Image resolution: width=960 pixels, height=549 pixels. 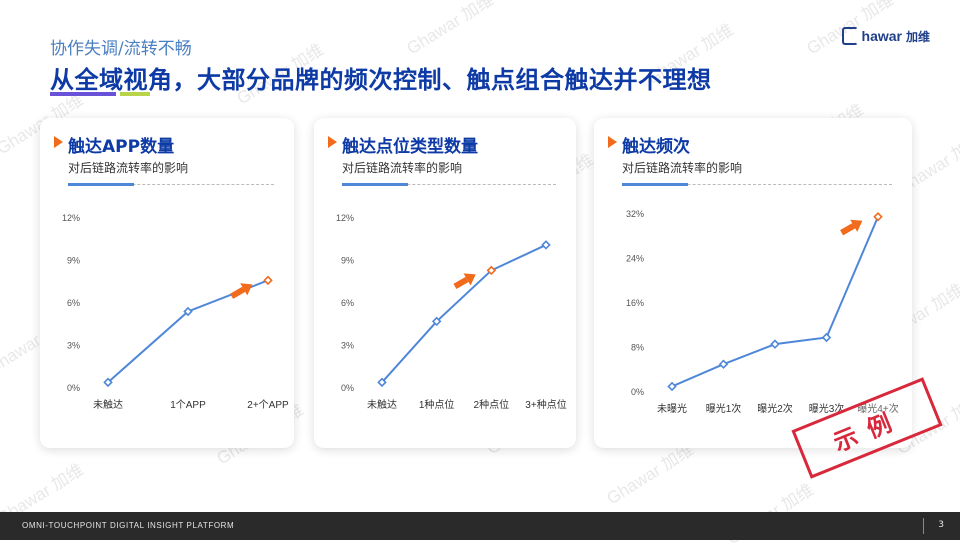 I want to click on card-title: 触达APP数量, so click(x=167, y=144).